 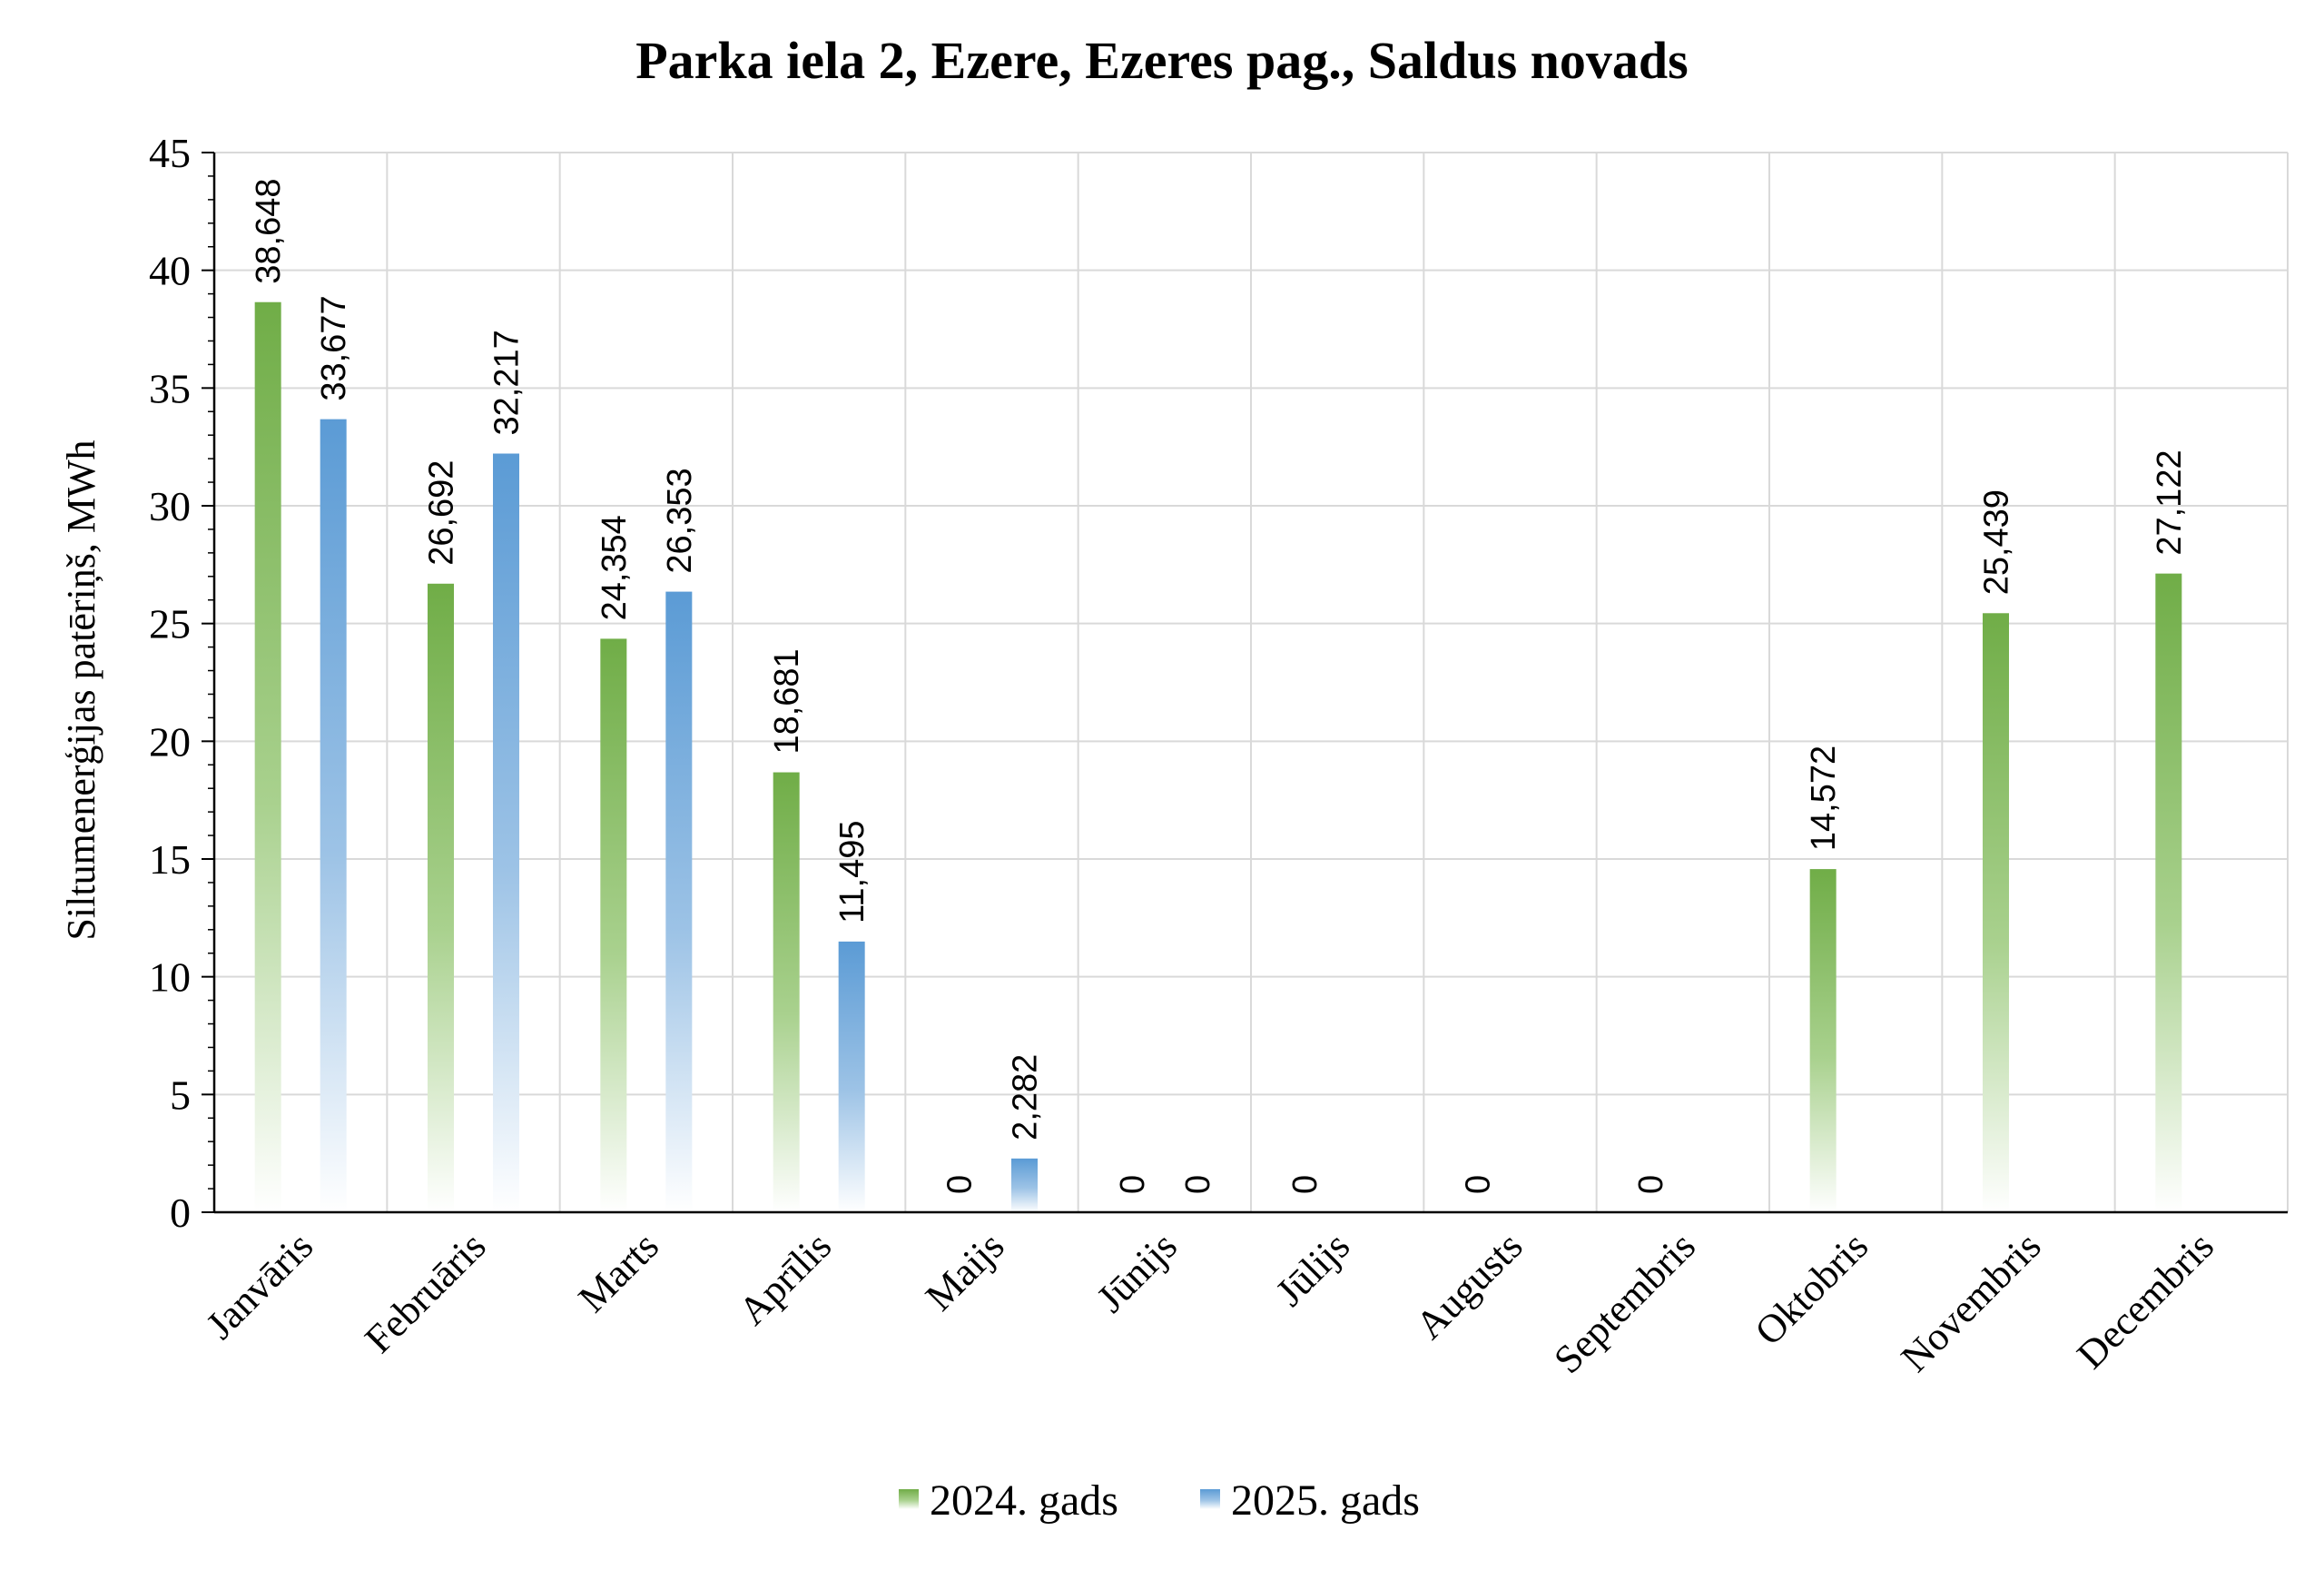 What do you see at coordinates (618, 1272) in the screenshot?
I see `category-label: Marts` at bounding box center [618, 1272].